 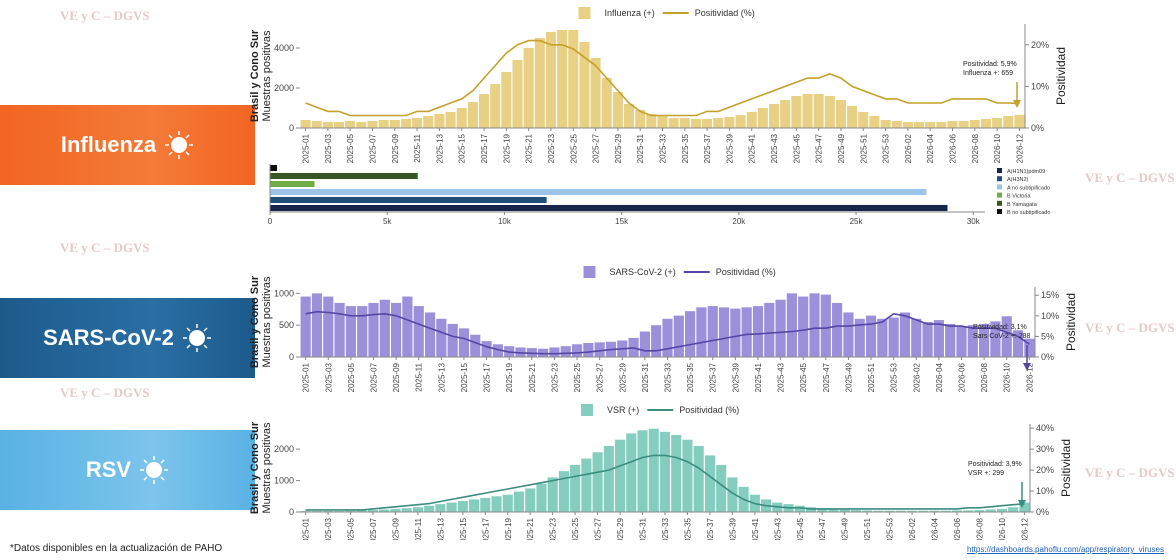 I want to click on x-tick-label: 2025-41, so click(x=752, y=148).